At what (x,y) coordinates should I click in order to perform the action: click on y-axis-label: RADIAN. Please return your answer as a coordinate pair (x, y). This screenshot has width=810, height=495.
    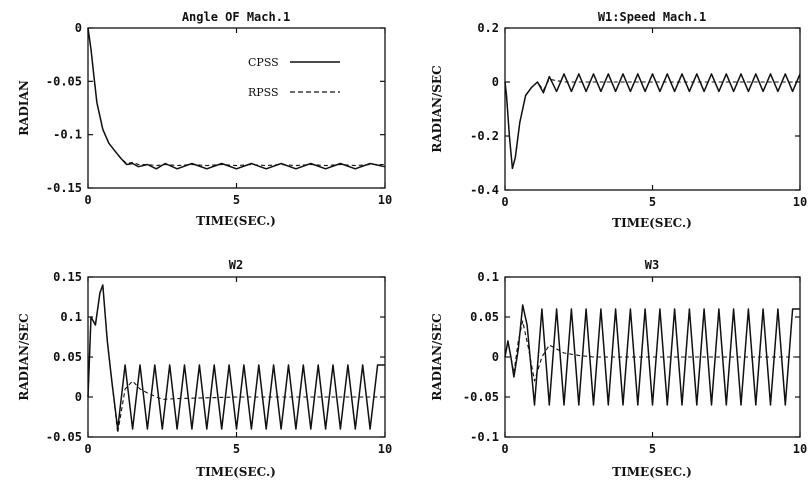
    Looking at the image, I should click on (24, 108).